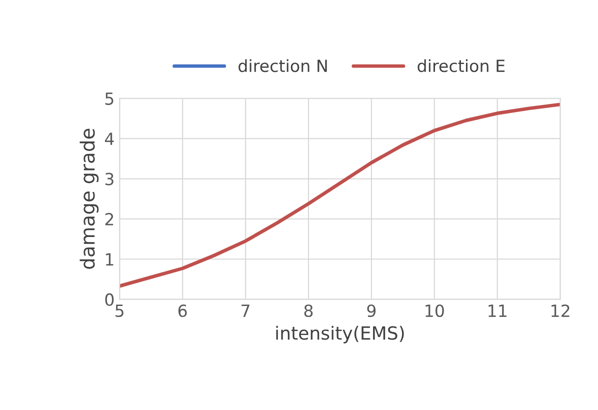 Image resolution: width=598 pixels, height=410 pixels. What do you see at coordinates (340, 335) in the screenshot?
I see `x-axis-title: intensity(EMS)` at bounding box center [340, 335].